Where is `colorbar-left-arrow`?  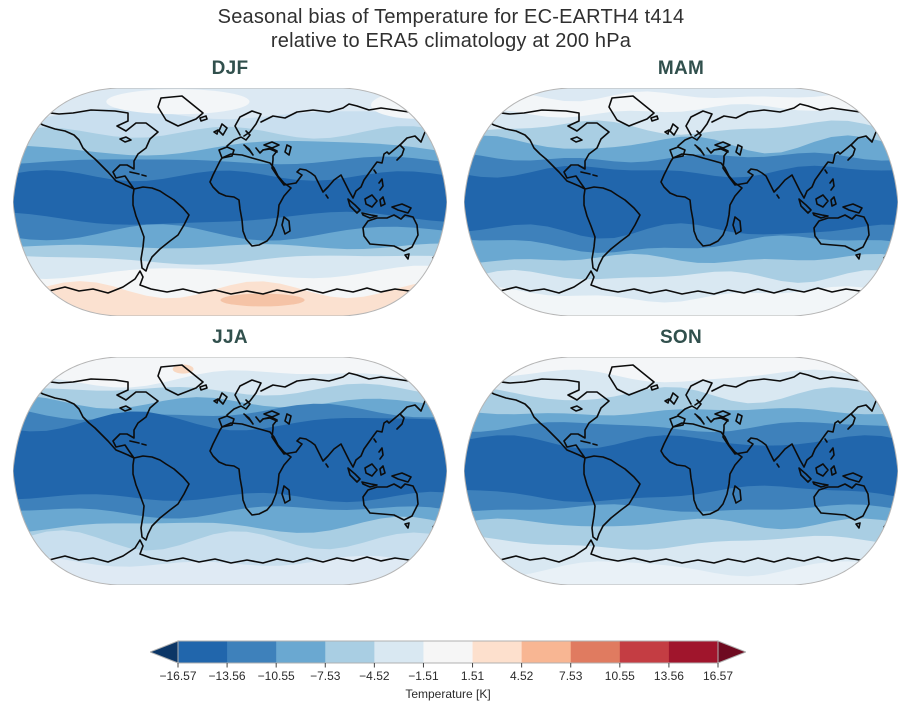 colorbar-left-arrow is located at coordinates (164, 652).